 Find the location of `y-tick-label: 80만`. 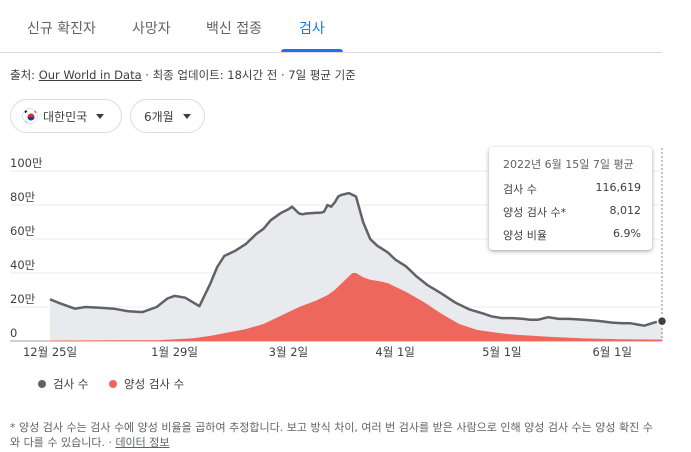

y-tick-label: 80만 is located at coordinates (23, 197).